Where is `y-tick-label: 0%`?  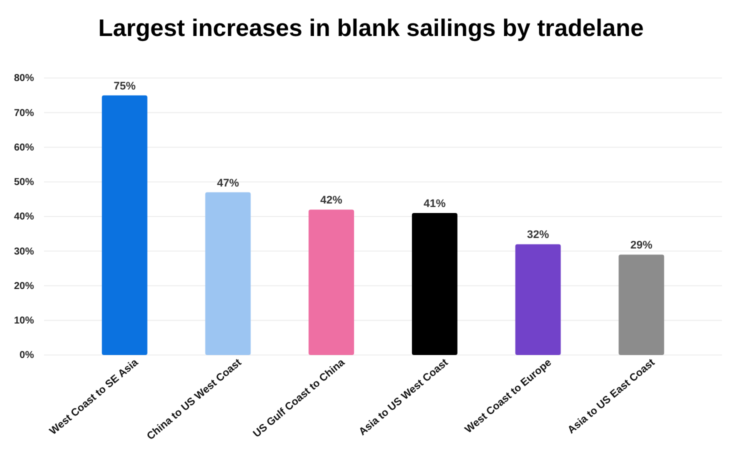
y-tick-label: 0% is located at coordinates (27, 356).